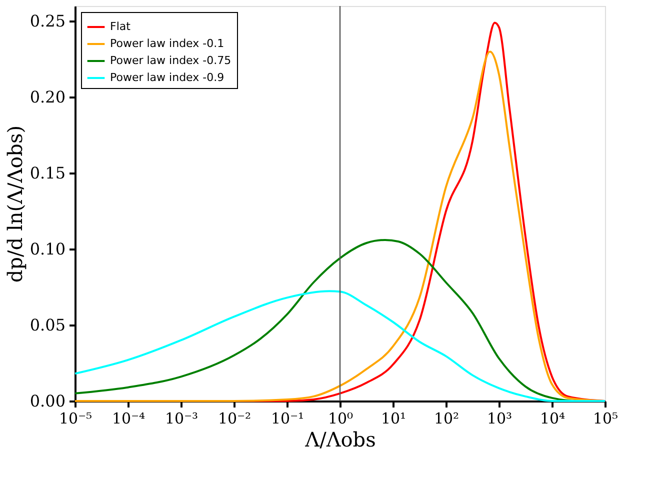 The width and height of the screenshot is (646, 487). What do you see at coordinates (48, 325) in the screenshot?
I see `y-tick-label: 0.05` at bounding box center [48, 325].